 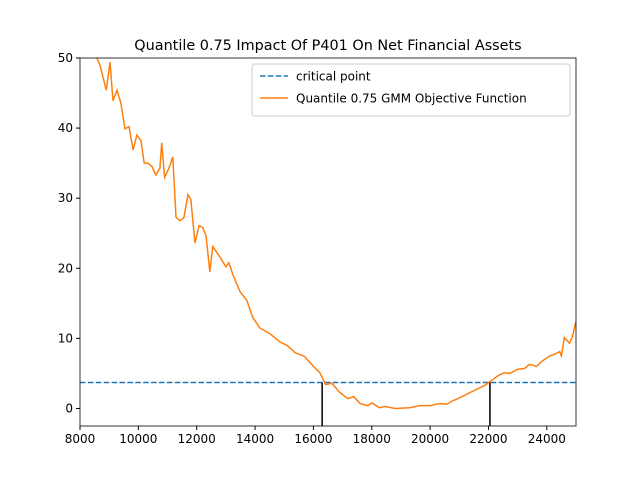 I want to click on x-tick-label: 14000, so click(x=255, y=439).